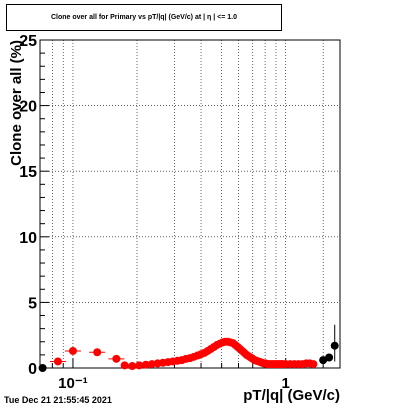 Image resolution: width=400 pixels, height=409 pixels. What do you see at coordinates (73, 383) in the screenshot?
I see `x-tick-label: 10⁻¹` at bounding box center [73, 383].